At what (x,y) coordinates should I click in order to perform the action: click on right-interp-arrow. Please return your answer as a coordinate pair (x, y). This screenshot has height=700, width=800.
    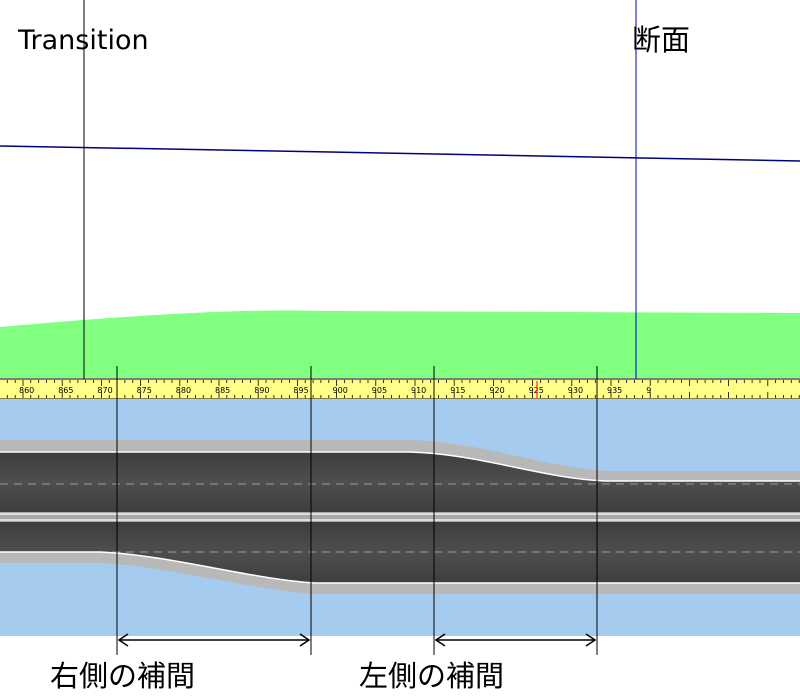
    Looking at the image, I should click on (214, 640).